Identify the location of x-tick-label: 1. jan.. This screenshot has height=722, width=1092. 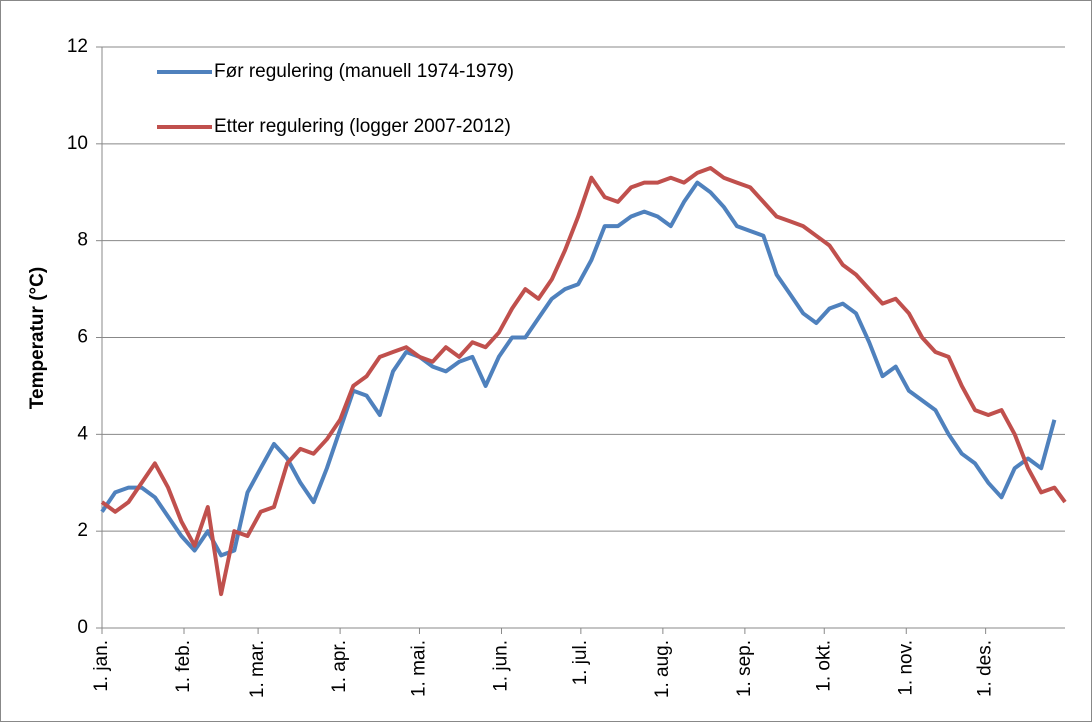
(101, 666).